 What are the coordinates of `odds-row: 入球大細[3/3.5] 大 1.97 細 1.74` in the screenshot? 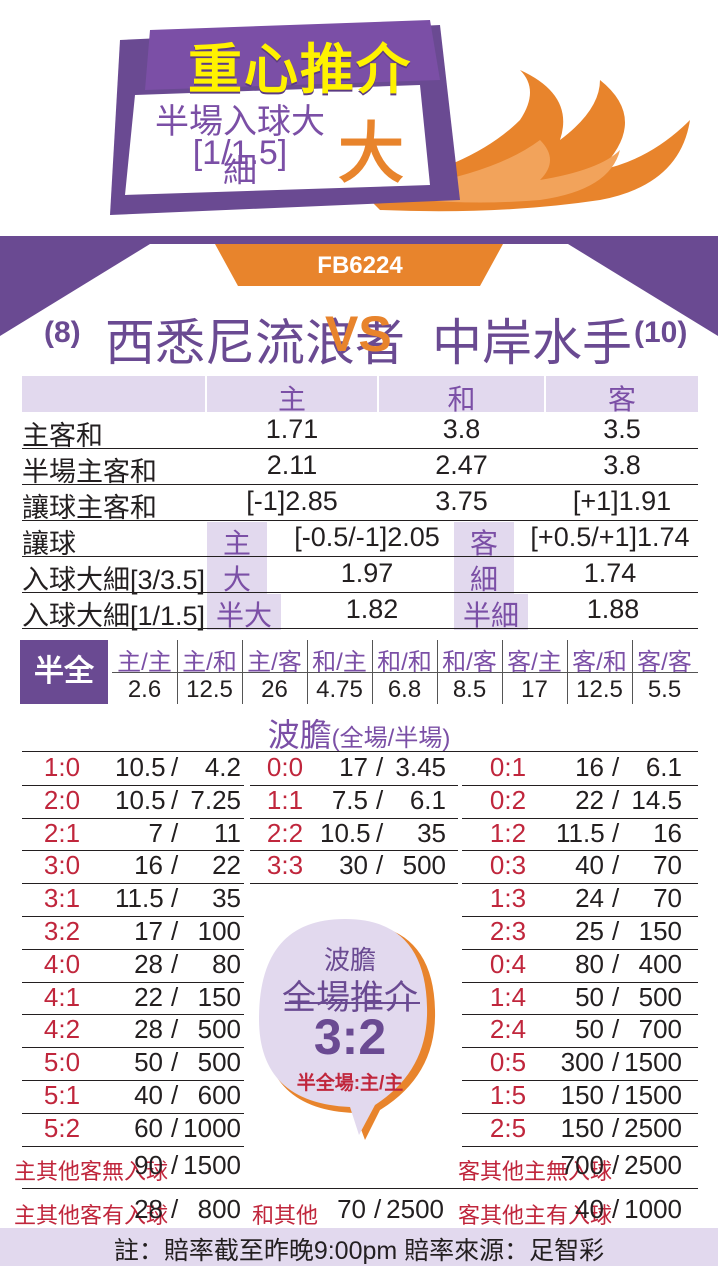 It's located at (360, 575).